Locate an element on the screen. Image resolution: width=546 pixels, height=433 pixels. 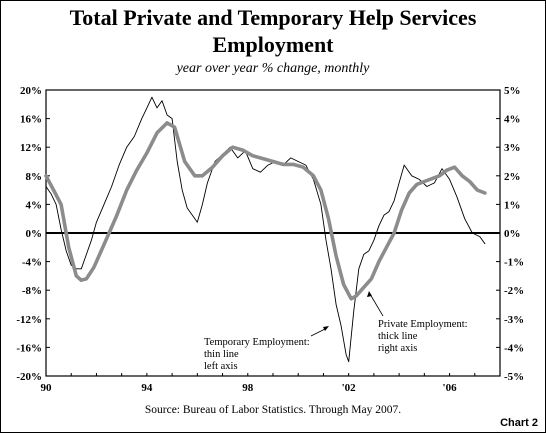
y-right-tick-label: -3% is located at coordinates (514, 320).